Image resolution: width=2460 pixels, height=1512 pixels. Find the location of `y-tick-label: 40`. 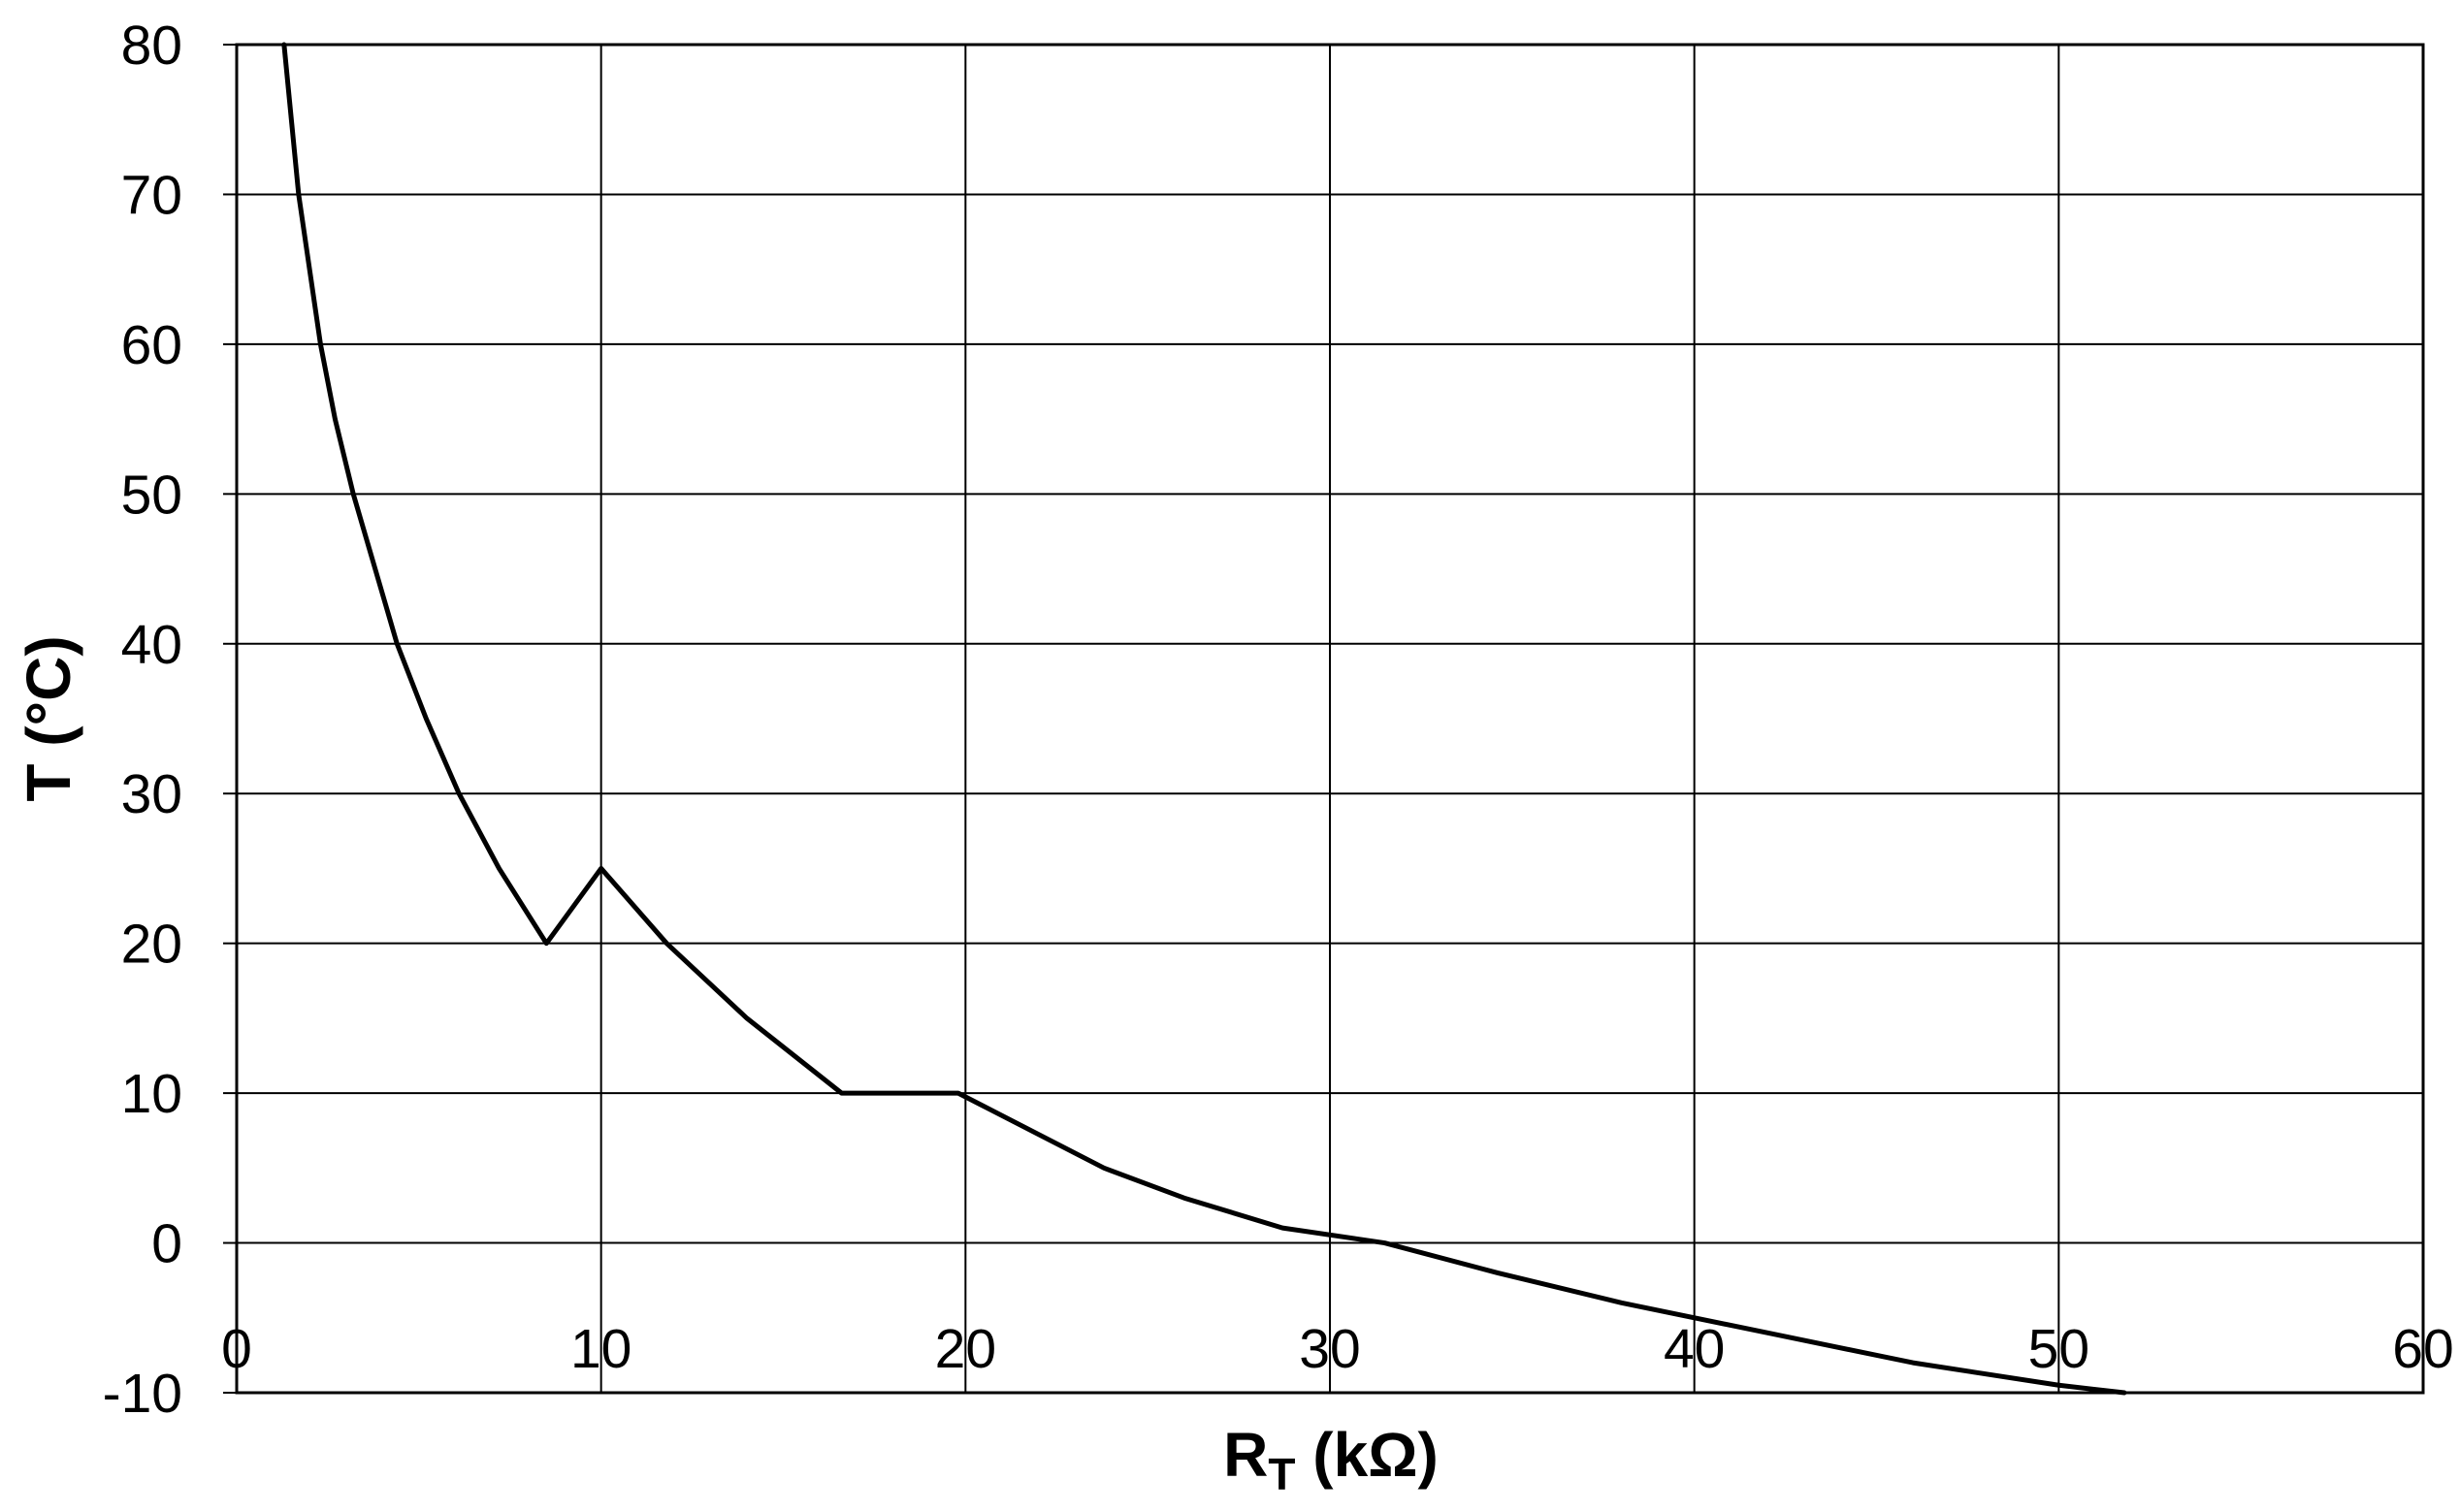

y-tick-label: 40 is located at coordinates (151, 645).